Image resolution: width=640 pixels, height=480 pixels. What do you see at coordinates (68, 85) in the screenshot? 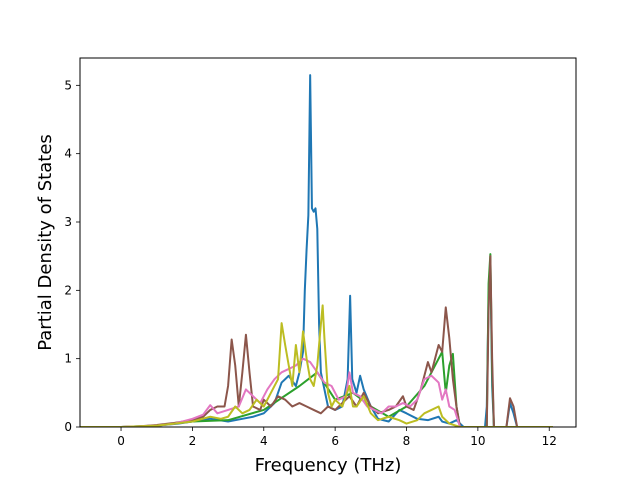
I see `y-tick-label: 5` at bounding box center [68, 85].